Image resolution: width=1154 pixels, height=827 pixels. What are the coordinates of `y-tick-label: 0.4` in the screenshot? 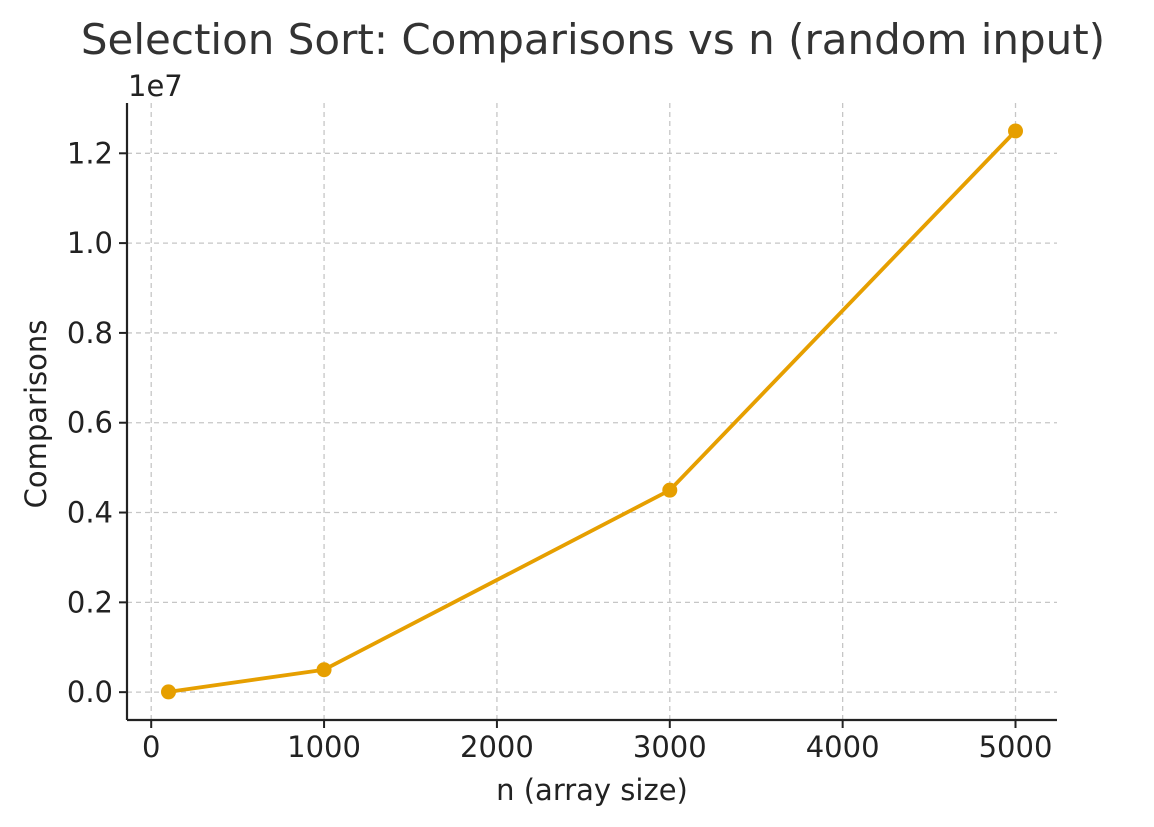 It's located at (90, 513).